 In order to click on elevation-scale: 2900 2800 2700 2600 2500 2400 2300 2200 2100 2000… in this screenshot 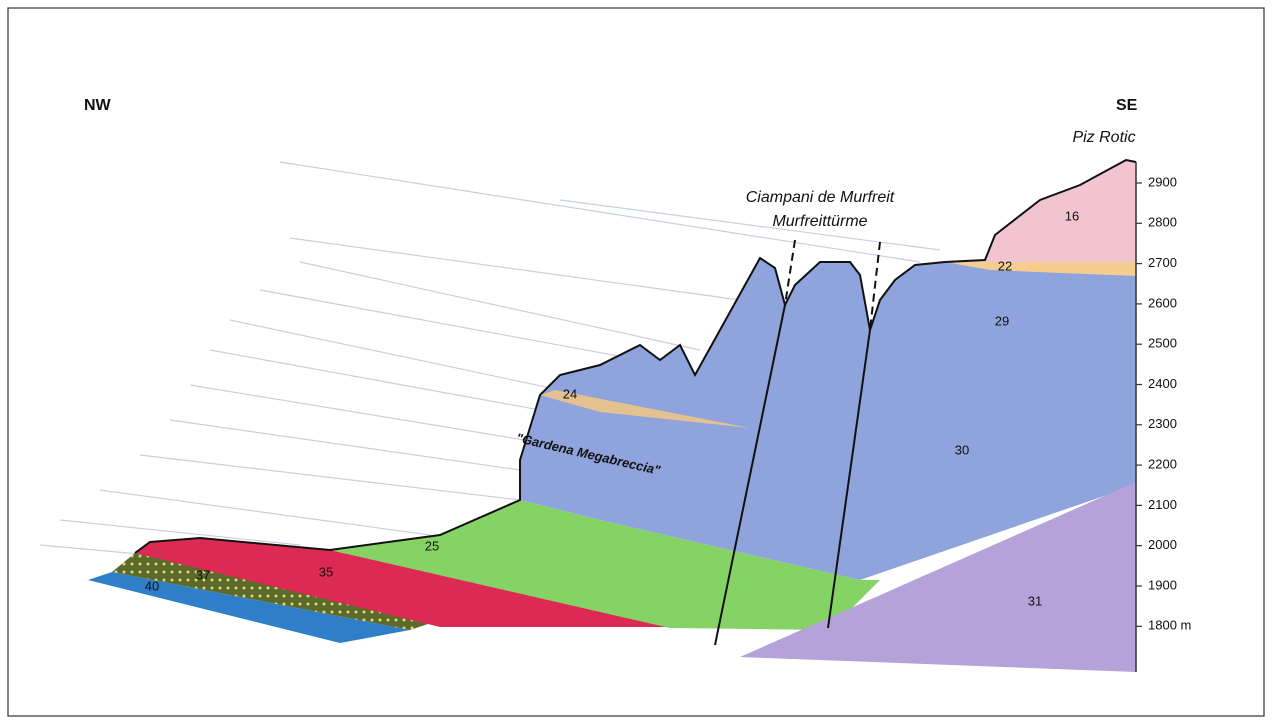, I will do `click(1163, 403)`.